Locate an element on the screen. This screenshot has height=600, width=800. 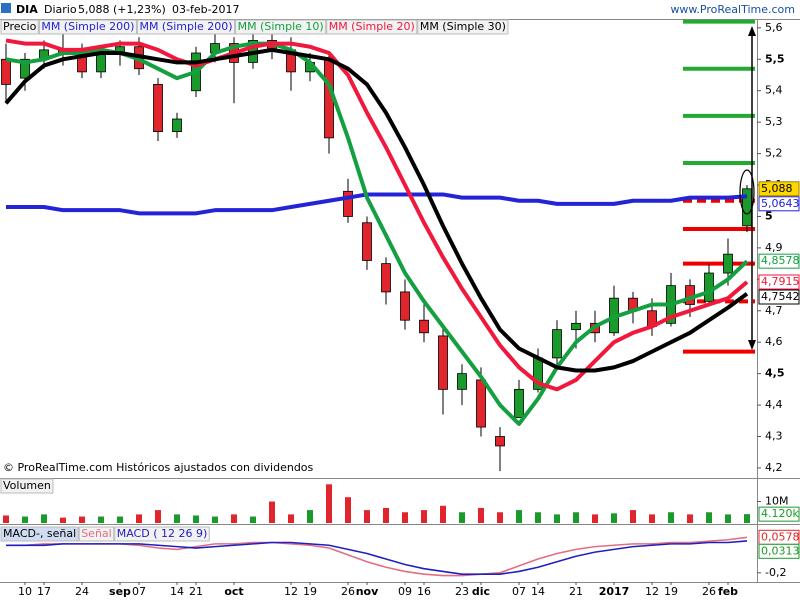
x-tick-label: 14 is located at coordinates (177, 591).